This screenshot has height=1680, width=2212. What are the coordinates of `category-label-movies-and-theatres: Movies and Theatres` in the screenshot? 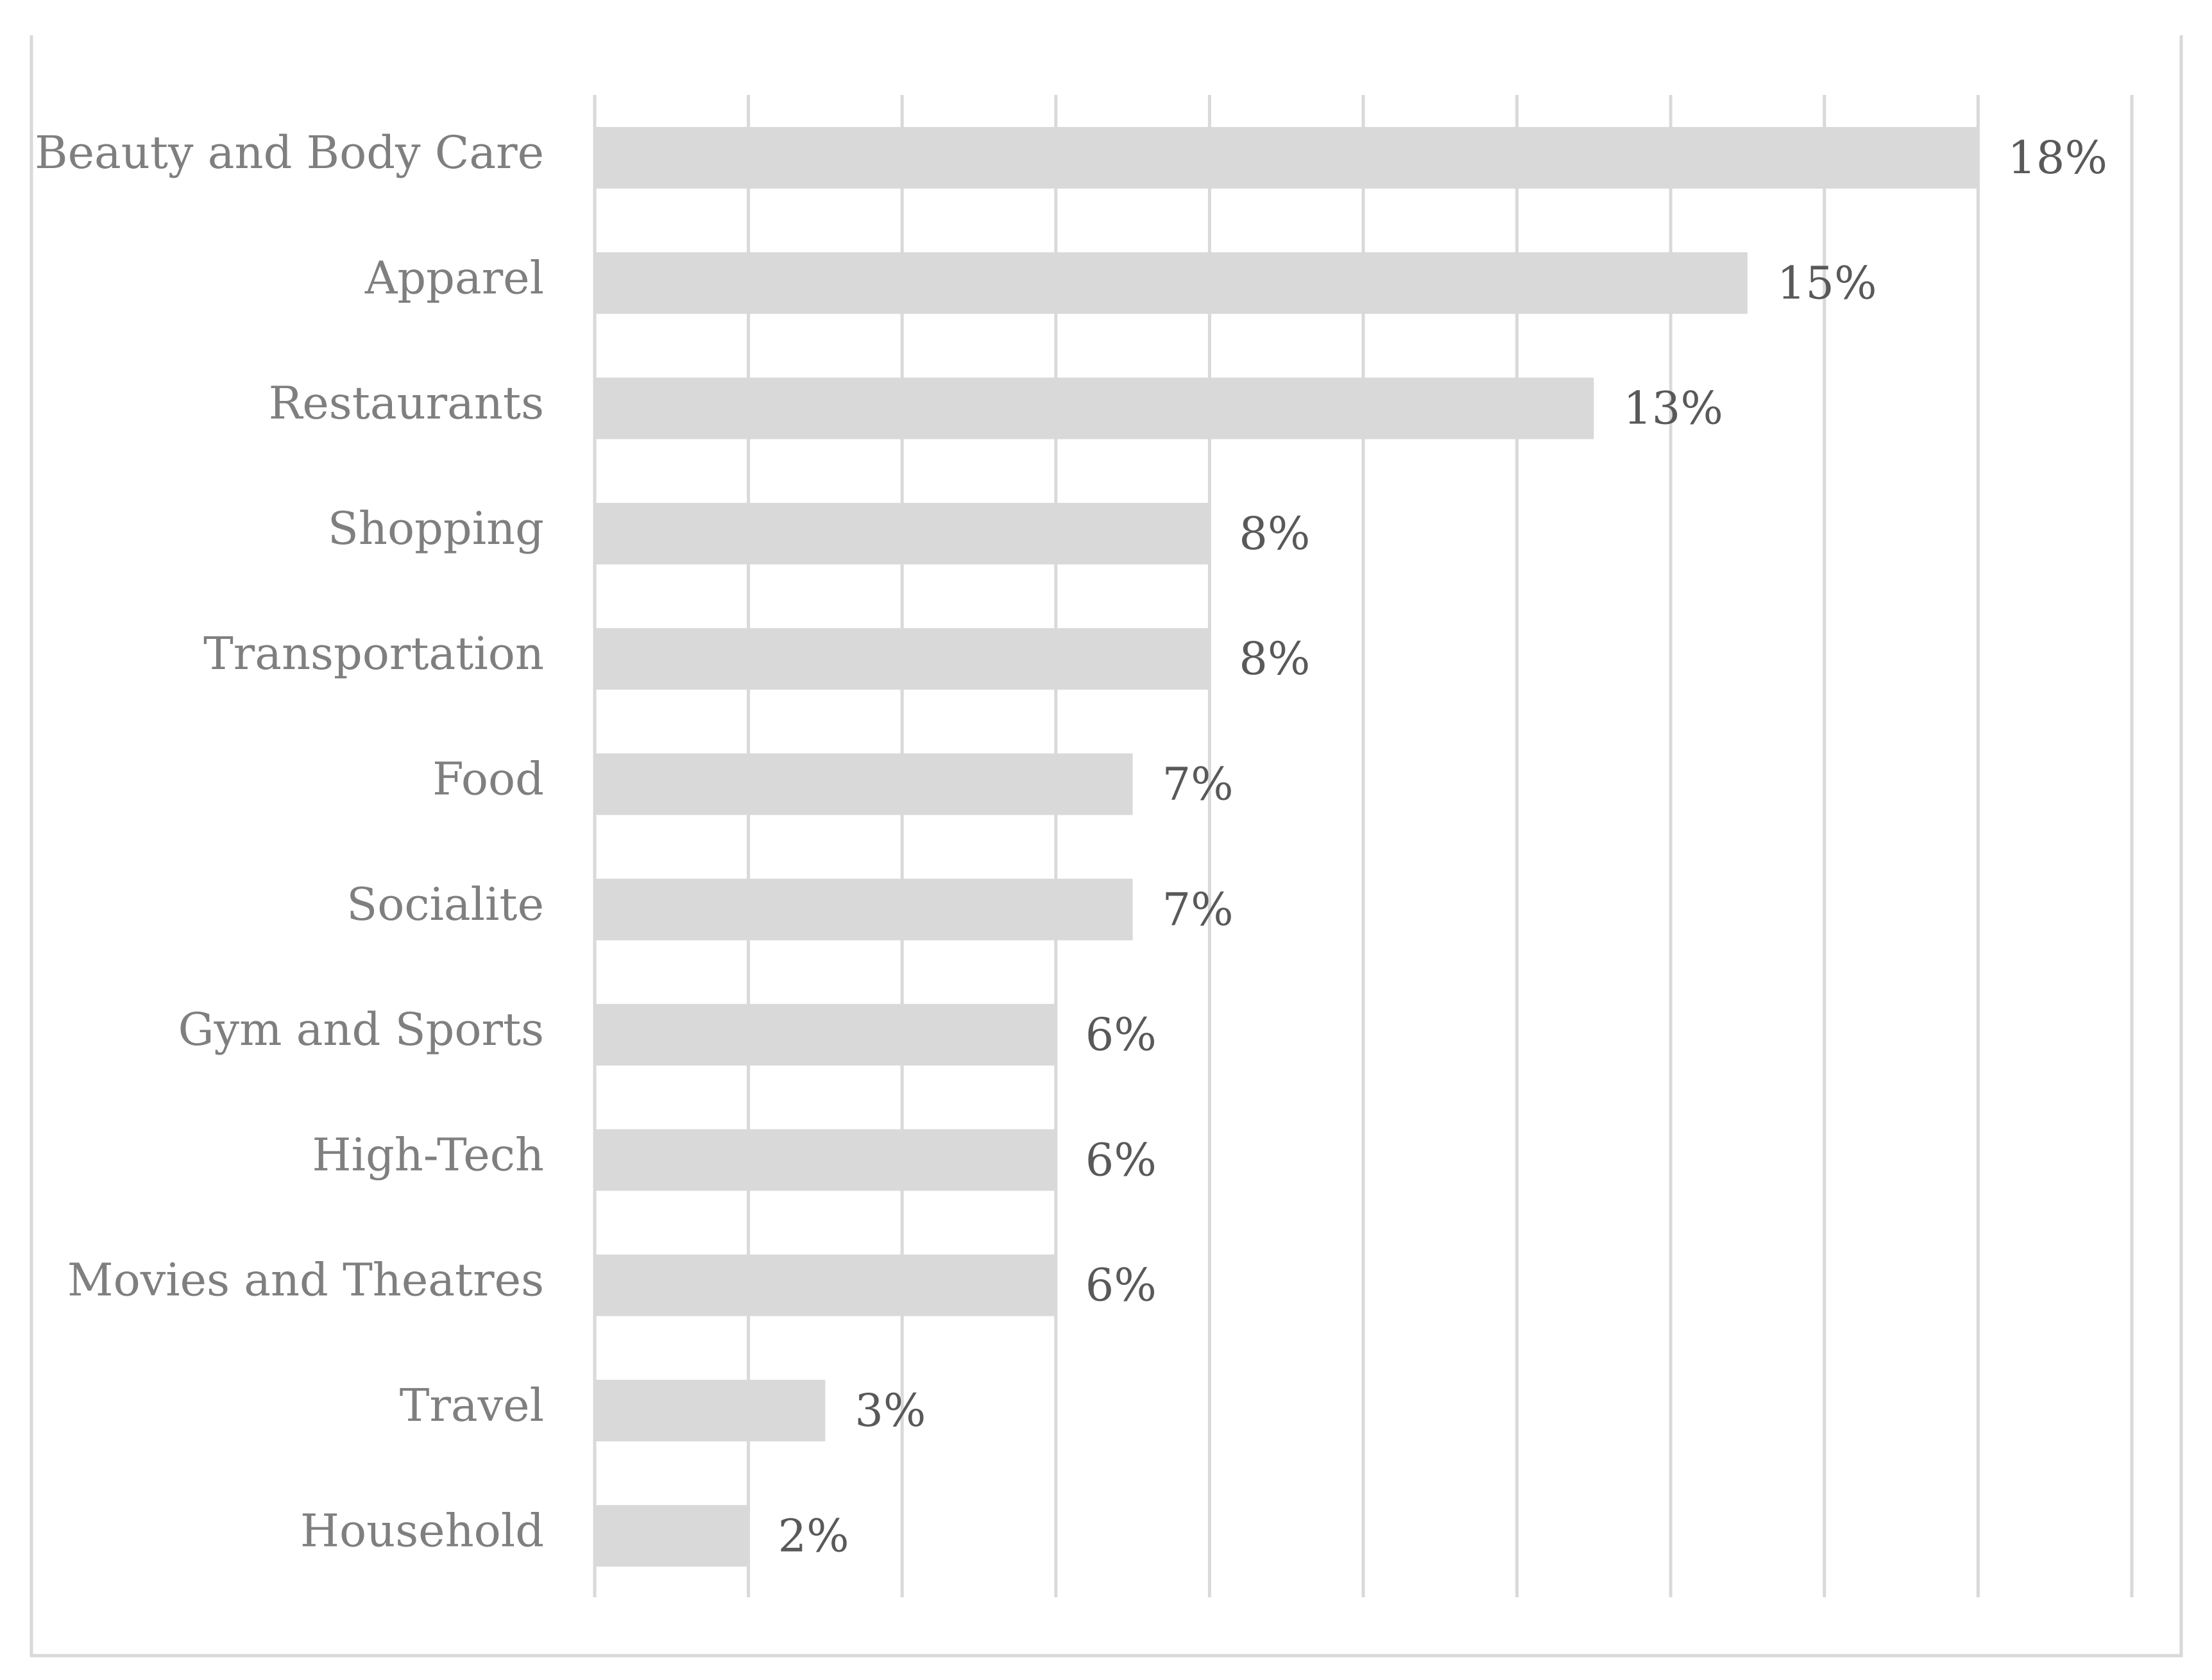 It's located at (305, 1280).